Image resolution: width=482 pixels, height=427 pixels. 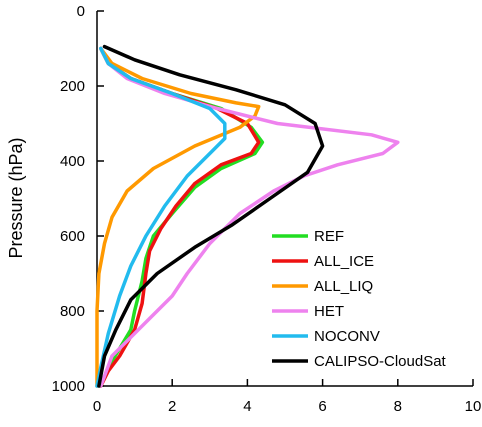 I want to click on y-tick-label: 200, so click(x=72, y=86).